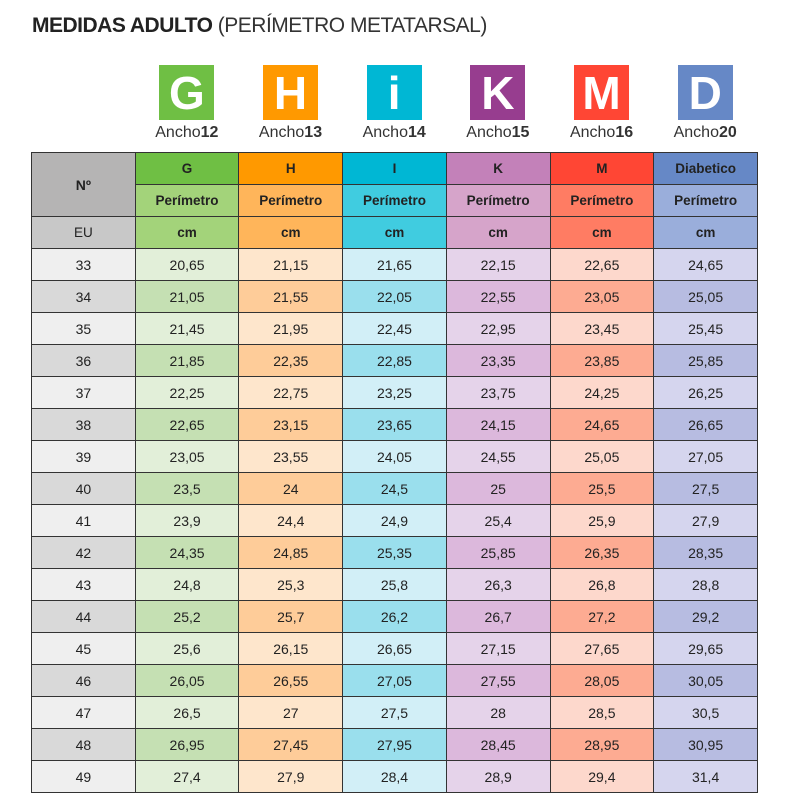  Describe the element at coordinates (291, 264) in the screenshot. I see `perimeter-cell: 21,15` at that location.